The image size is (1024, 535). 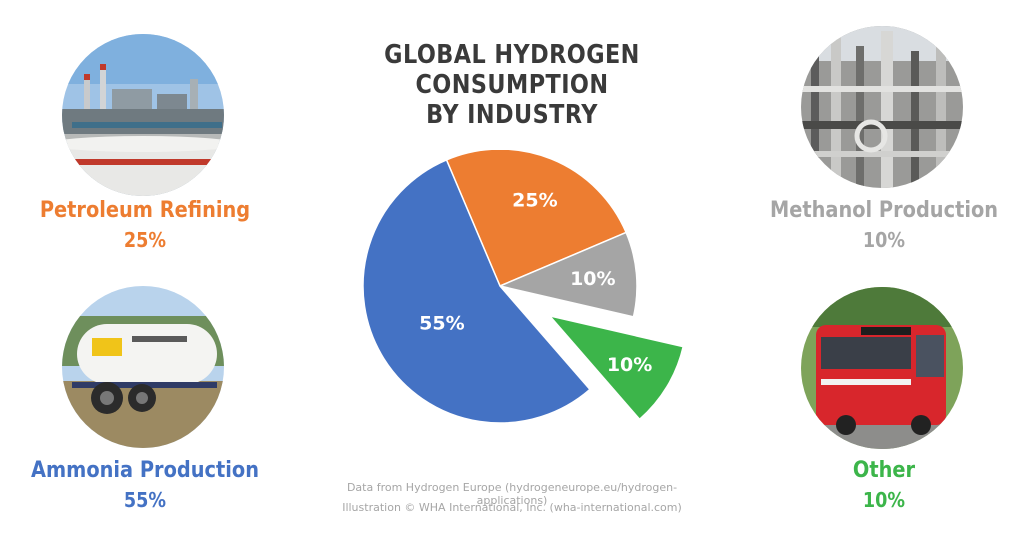 I want to click on pie-label-petroleum-refining: 25%, so click(x=534, y=201).